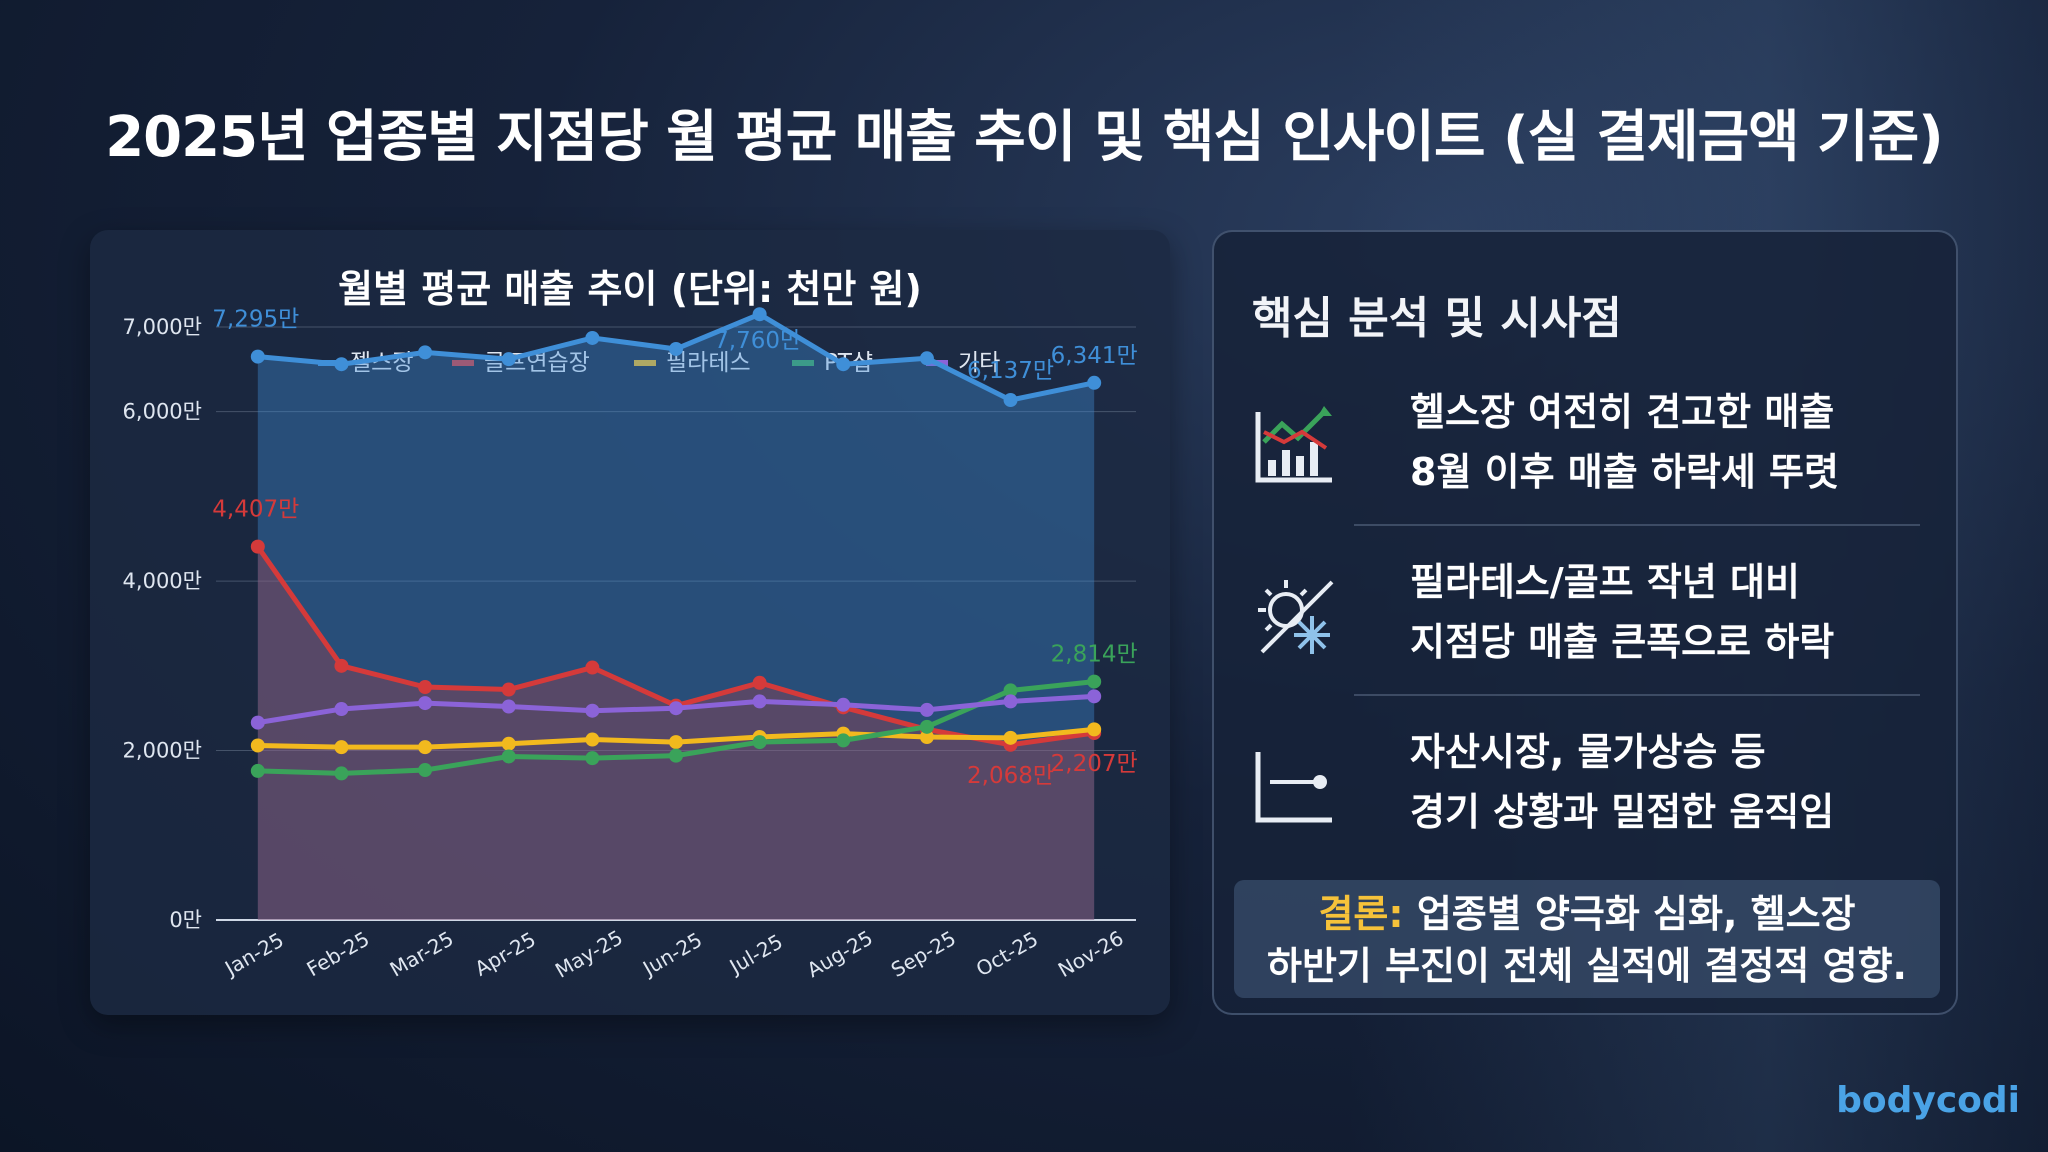 This screenshot has width=2048, height=1152. Describe the element at coordinates (1588, 752) in the screenshot. I see `insight-3-line-1: 자산시장, 물가상승 등` at that location.